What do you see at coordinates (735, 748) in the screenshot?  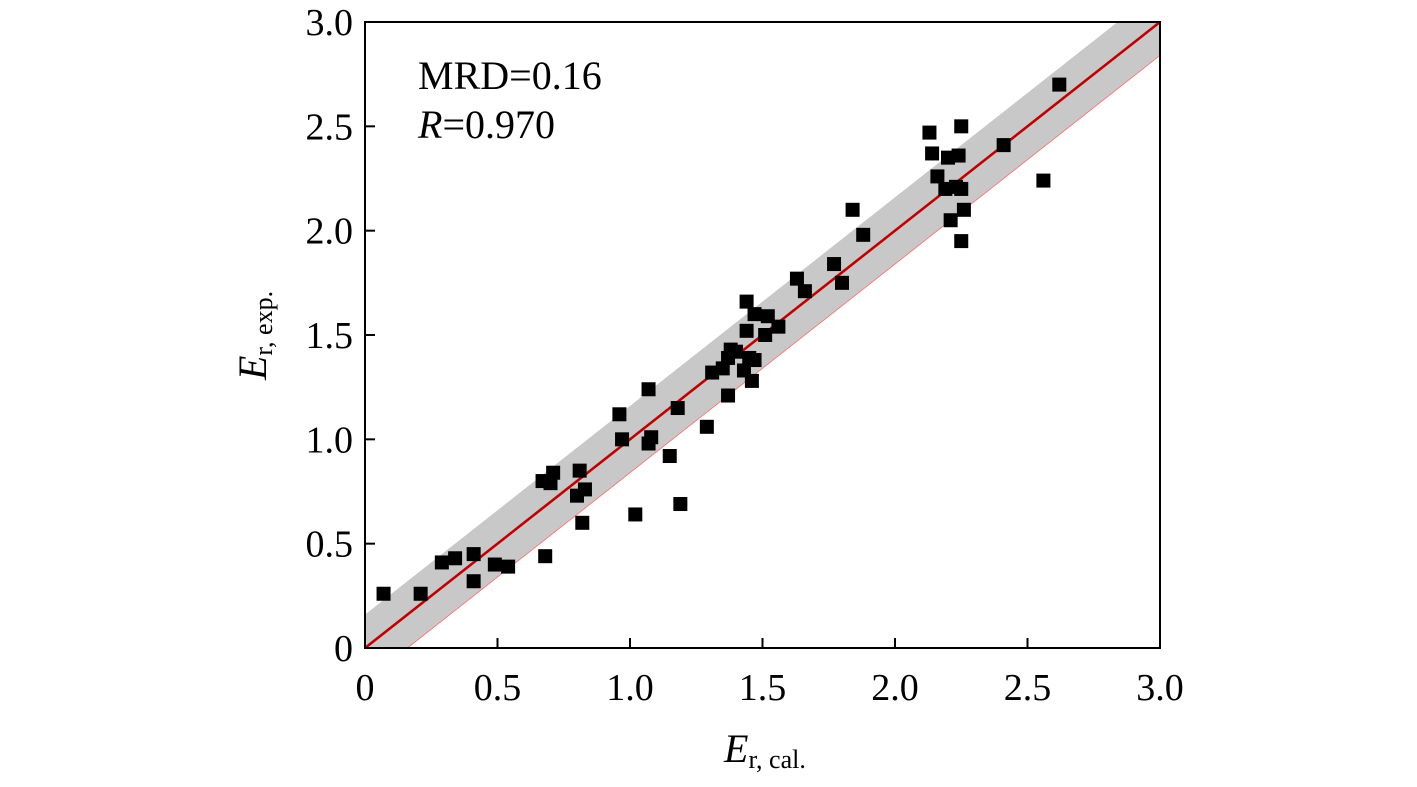 I see `x-axis-title-main: E` at bounding box center [735, 748].